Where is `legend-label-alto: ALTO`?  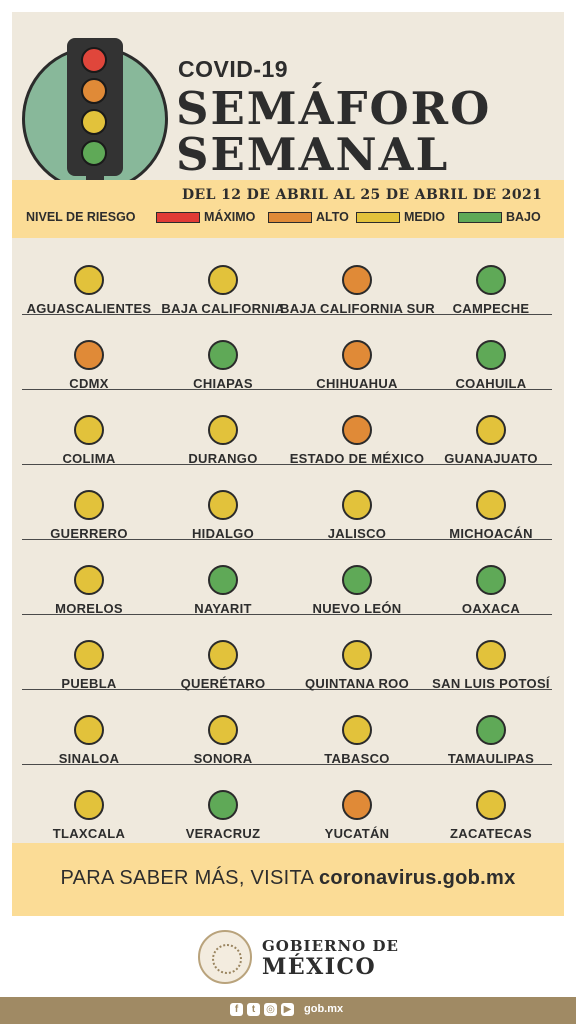 legend-label-alto: ALTO is located at coordinates (332, 217).